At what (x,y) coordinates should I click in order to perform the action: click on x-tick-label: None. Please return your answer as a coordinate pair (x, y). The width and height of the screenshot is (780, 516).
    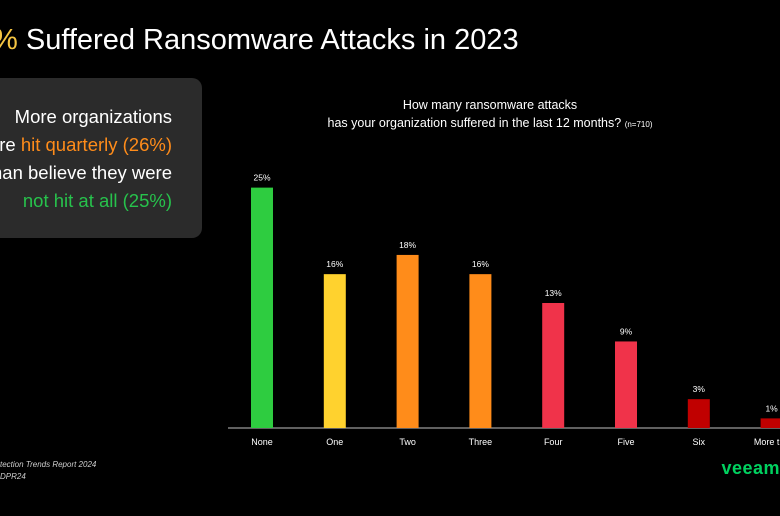
    Looking at the image, I should click on (262, 442).